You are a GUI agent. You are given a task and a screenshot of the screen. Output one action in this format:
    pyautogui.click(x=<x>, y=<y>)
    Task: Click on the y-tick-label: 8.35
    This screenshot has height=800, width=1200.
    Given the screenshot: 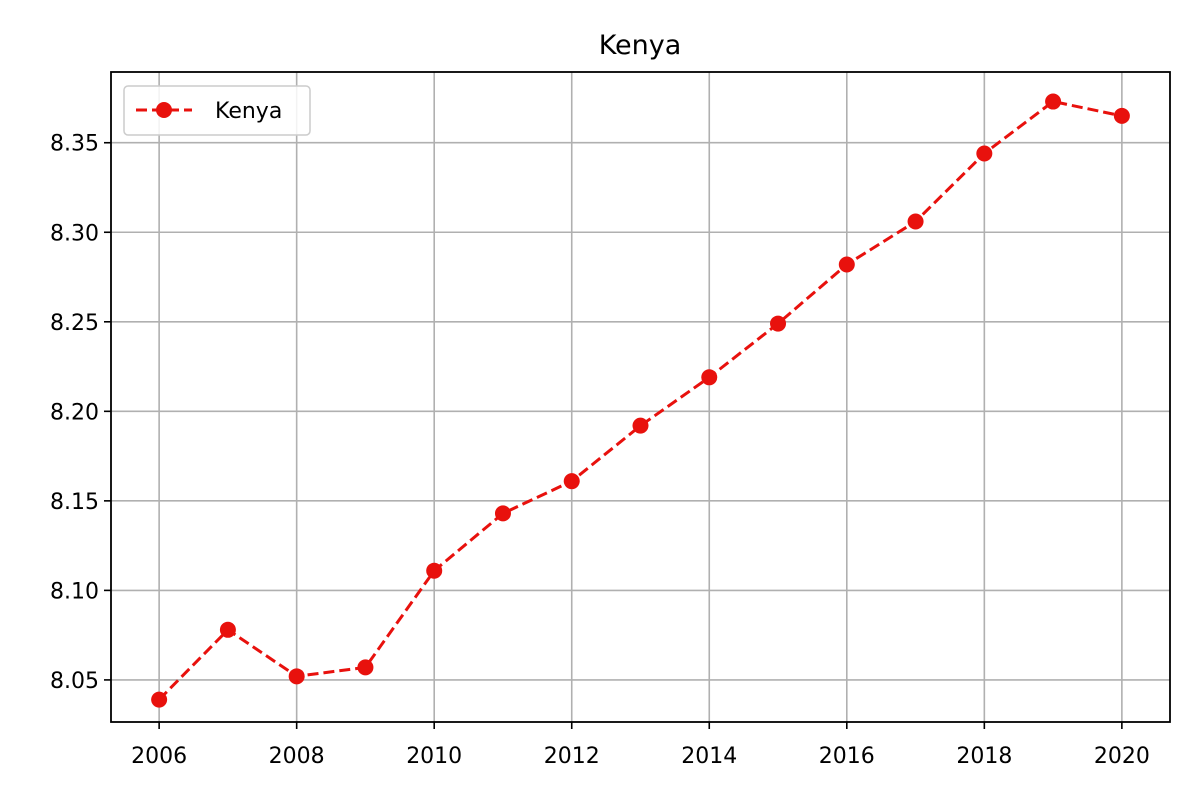 What is the action you would take?
    pyautogui.click(x=74, y=144)
    